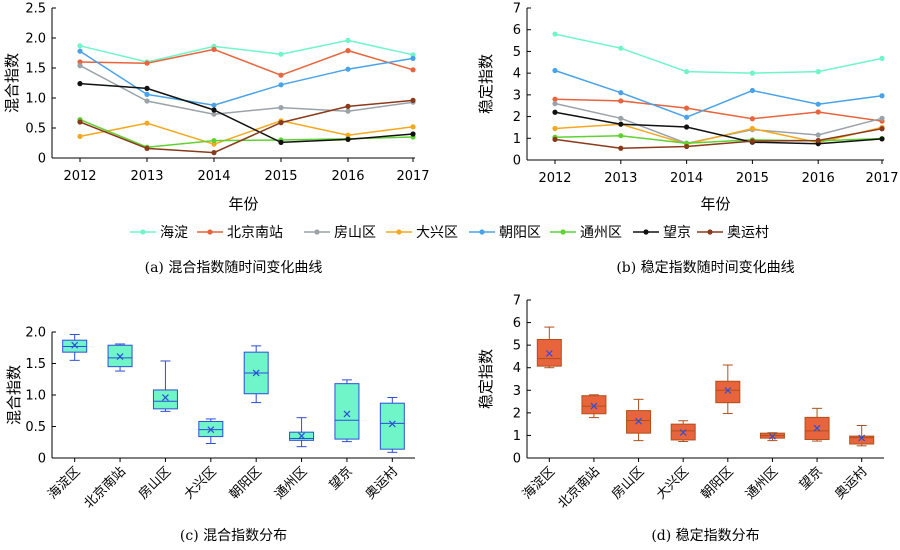  I want to click on legend-item: 北京南站, so click(240, 233).